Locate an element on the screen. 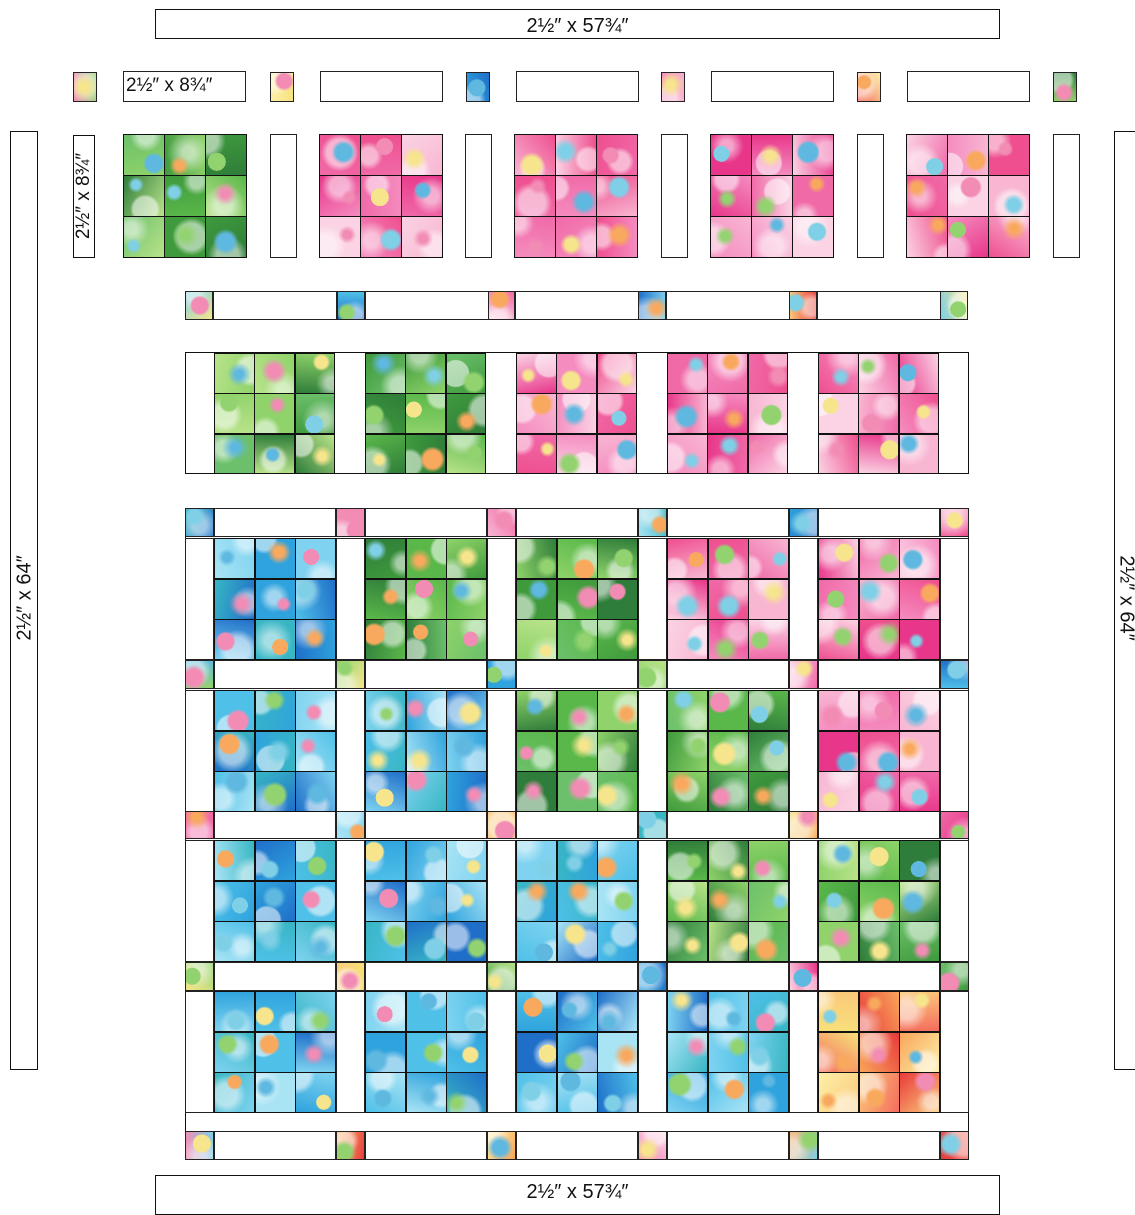 The width and height of the screenshot is (1135, 1215). bottom-border-strip: 2½″ x 57¾″ is located at coordinates (577, 1195).